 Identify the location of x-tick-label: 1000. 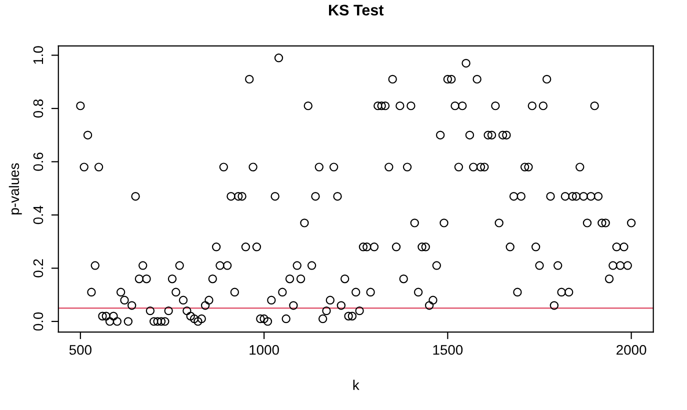
(264, 349).